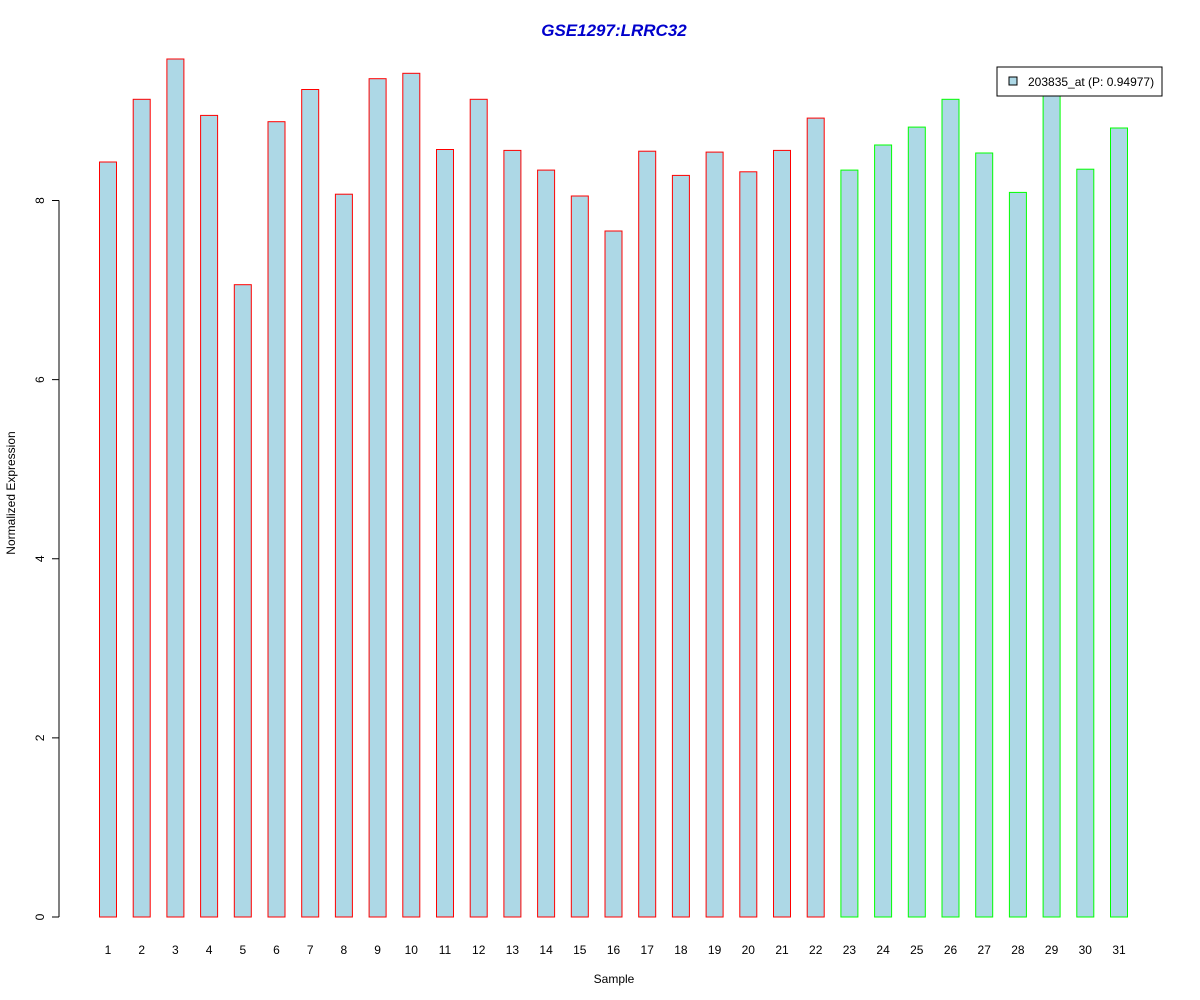 This screenshot has width=1200, height=1000. I want to click on x-tick-label-11: 11, so click(445, 950).